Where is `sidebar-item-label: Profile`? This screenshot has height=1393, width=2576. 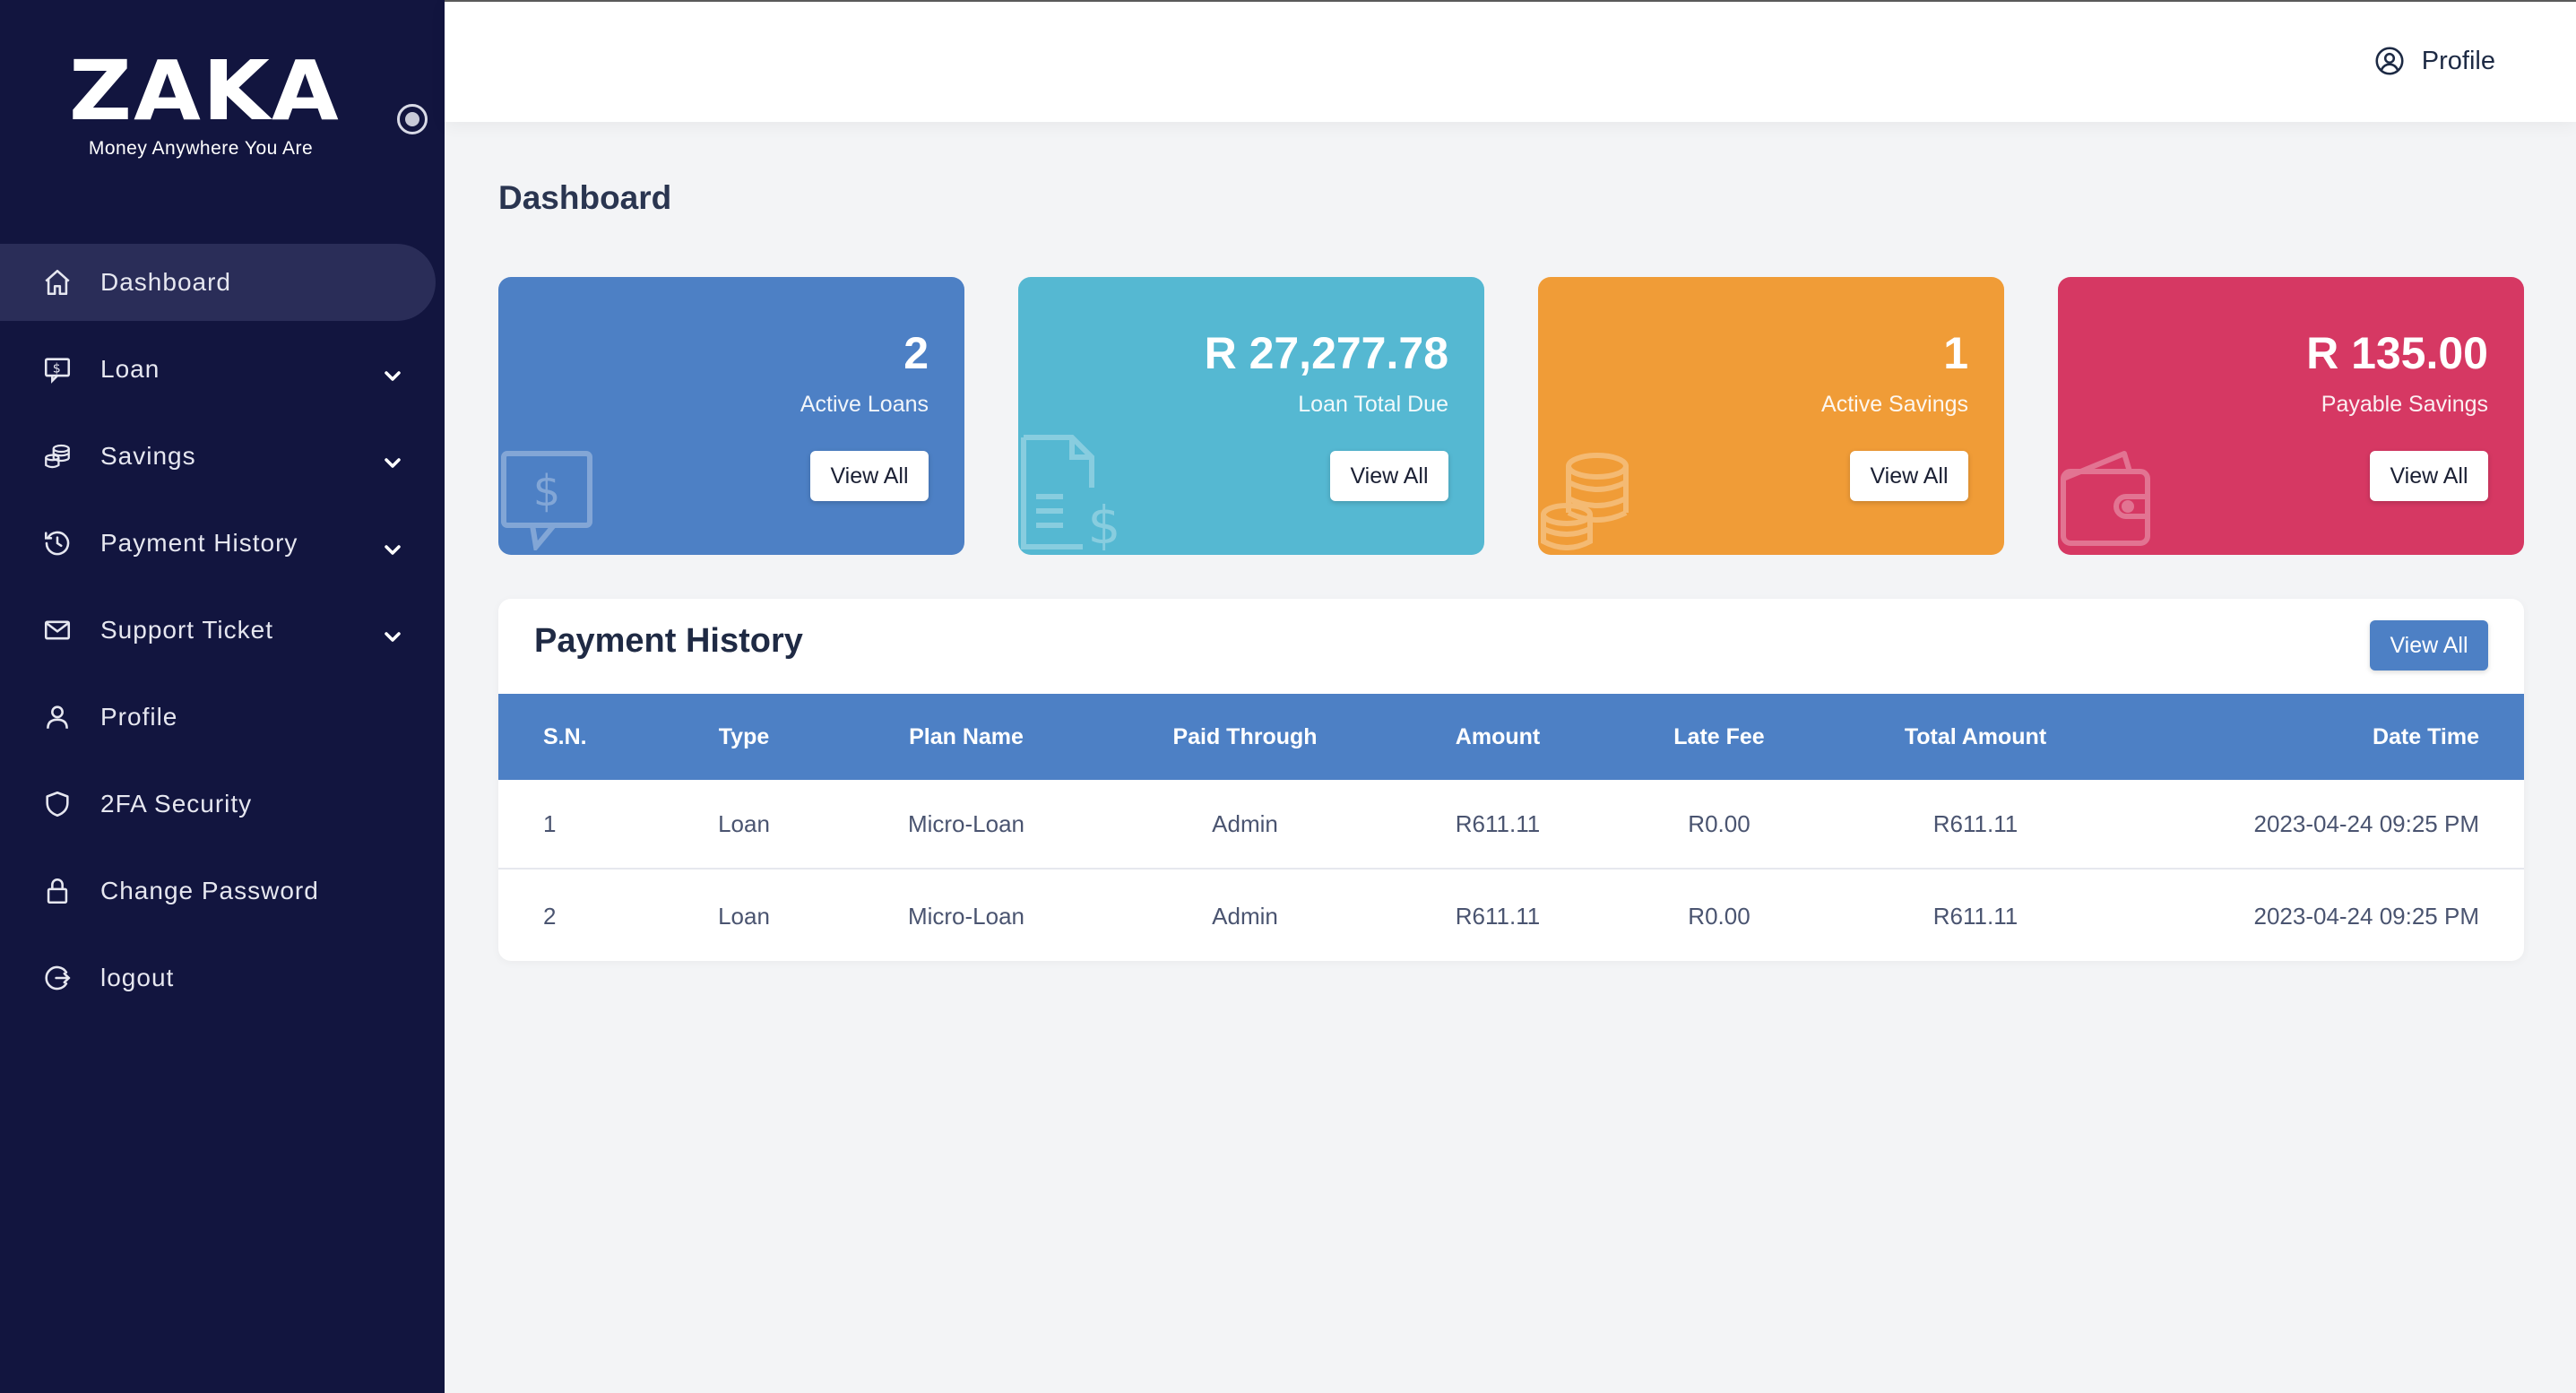 sidebar-item-label: Profile is located at coordinates (139, 717).